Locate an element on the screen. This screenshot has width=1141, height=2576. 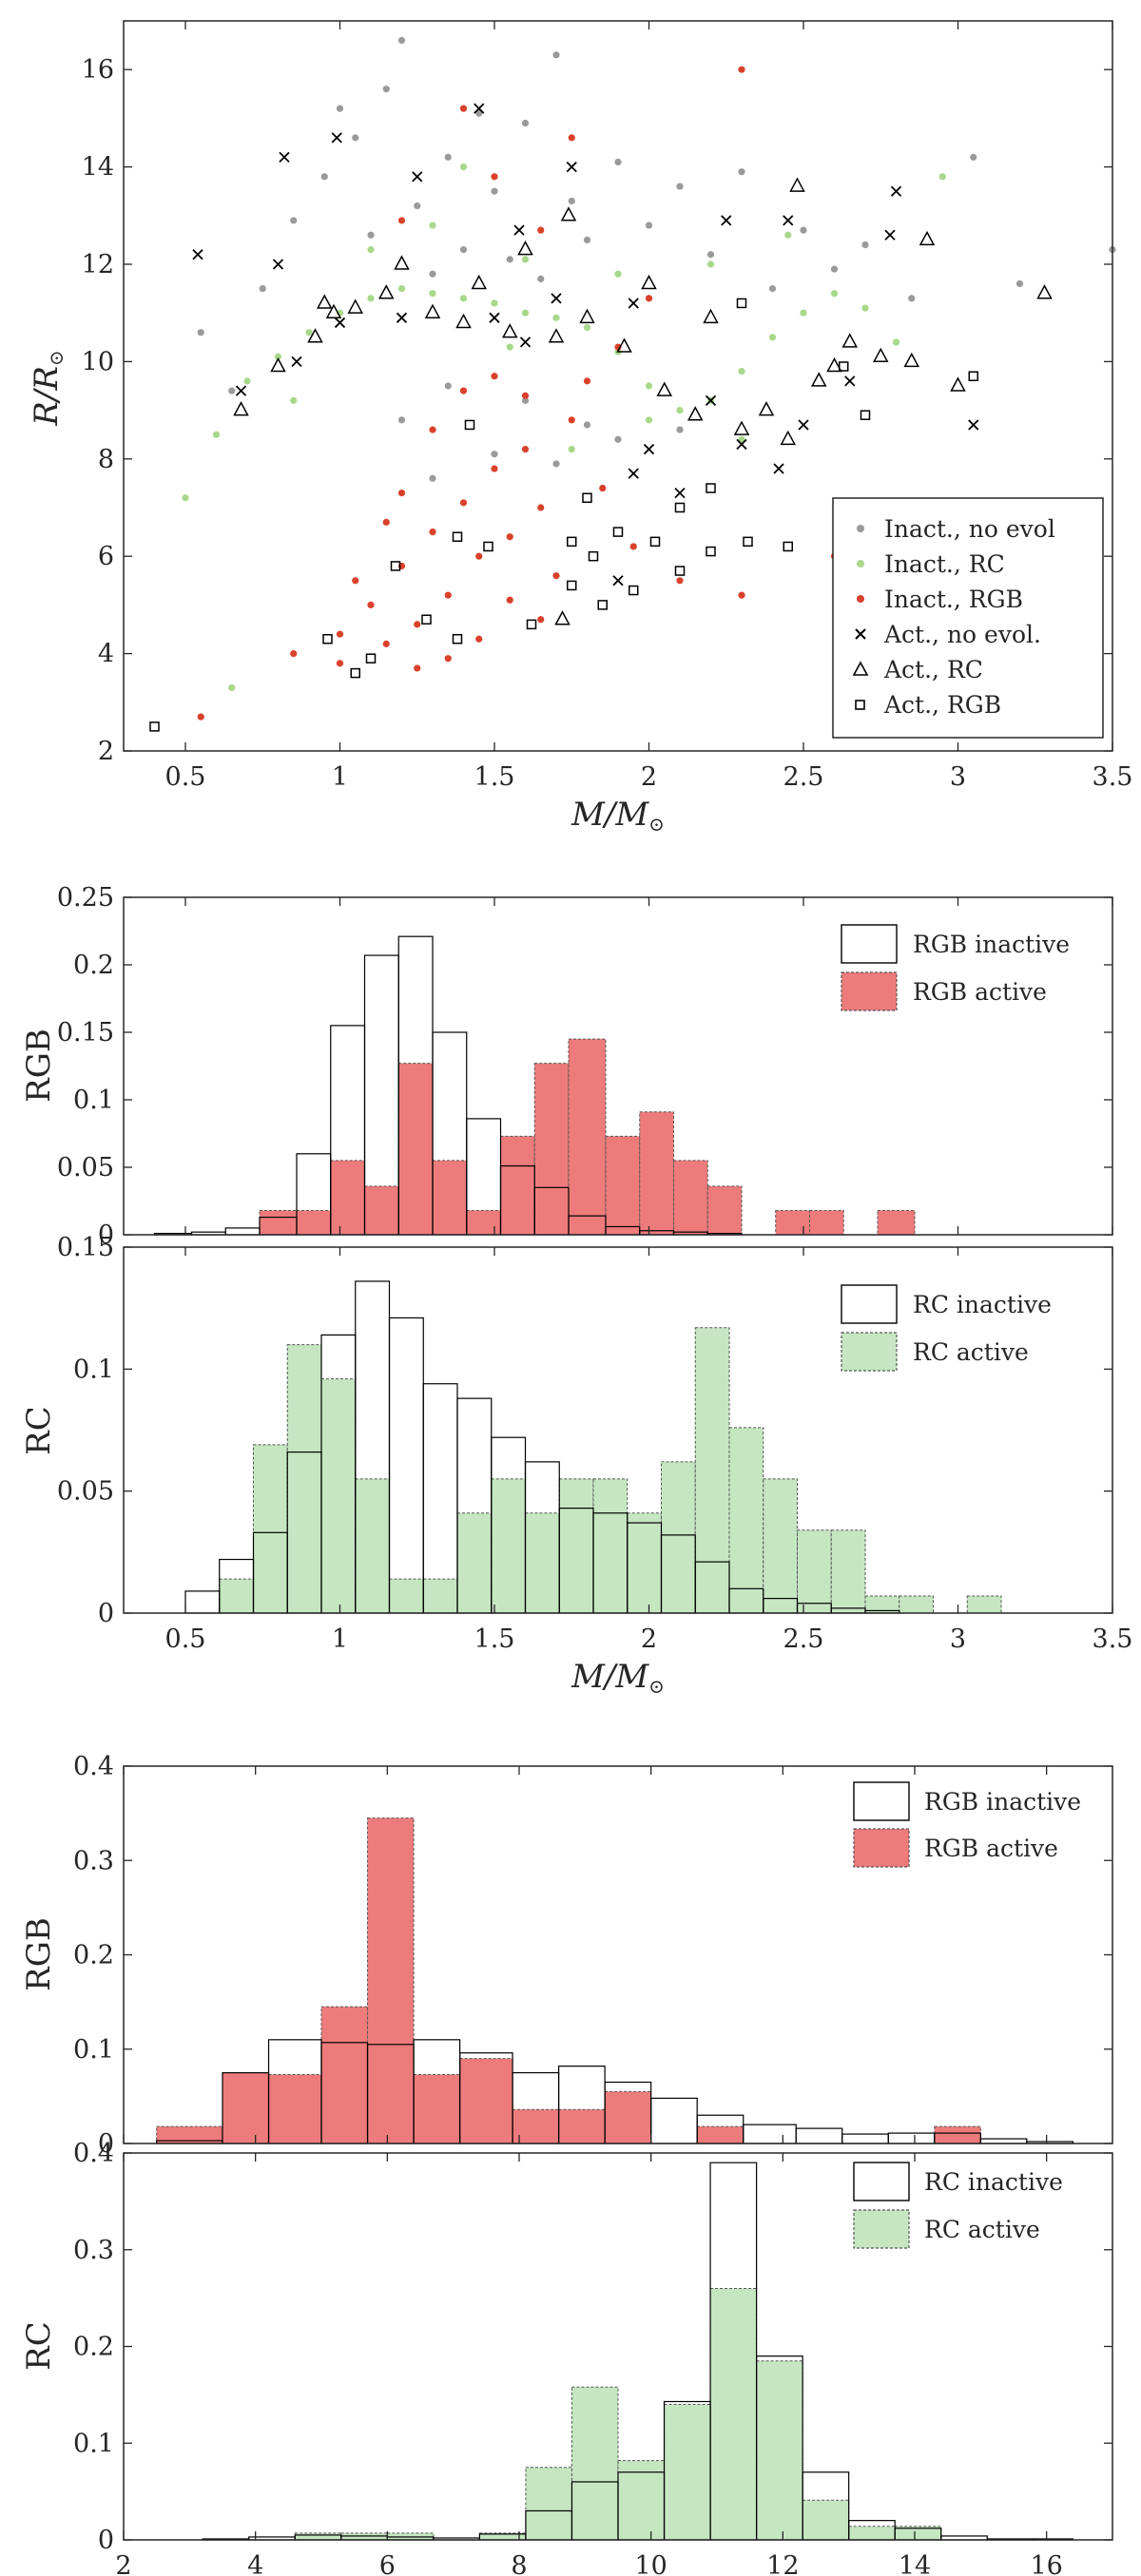
legend-marker-act-rc is located at coordinates (860, 668).